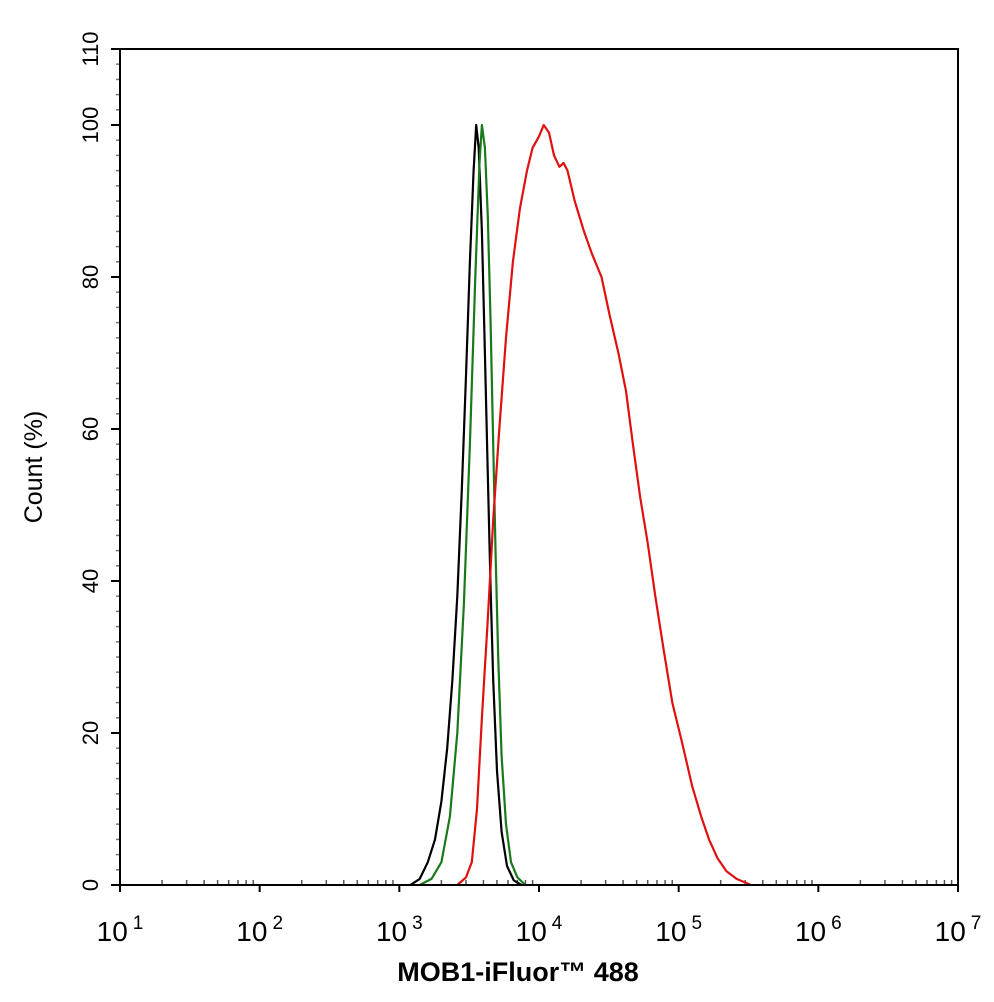 This screenshot has height=1002, width=994. Describe the element at coordinates (557, 923) in the screenshot. I see `x-tick-exponent: 4` at that location.